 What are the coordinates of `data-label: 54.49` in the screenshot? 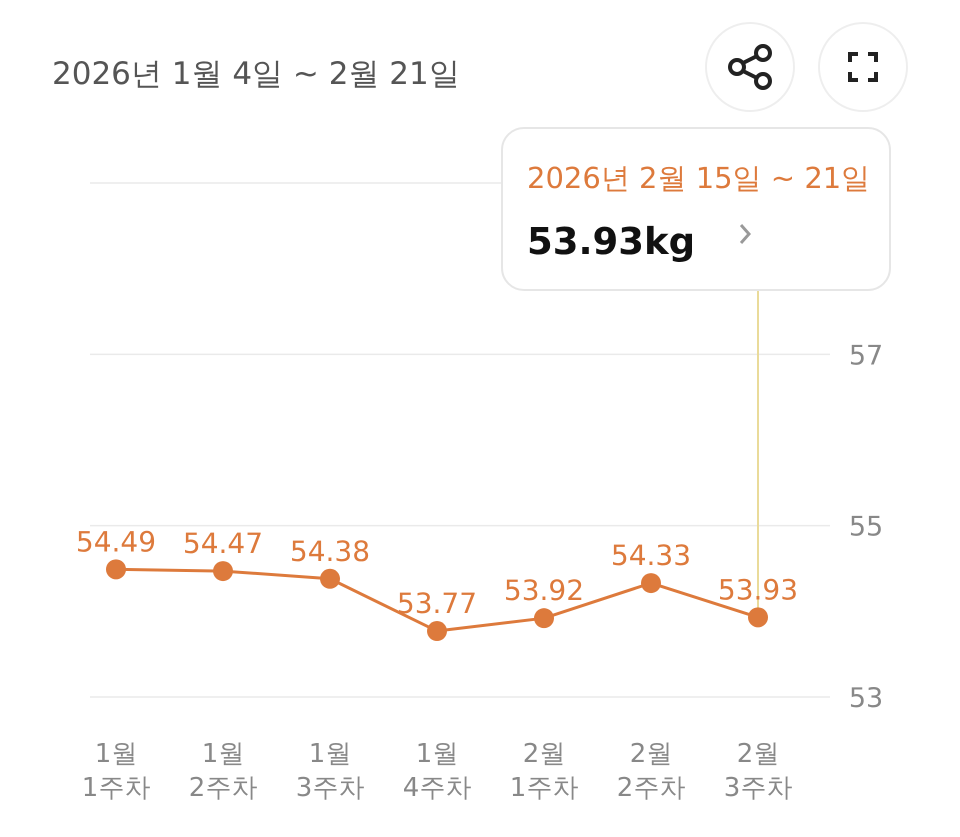 It's located at (116, 541).